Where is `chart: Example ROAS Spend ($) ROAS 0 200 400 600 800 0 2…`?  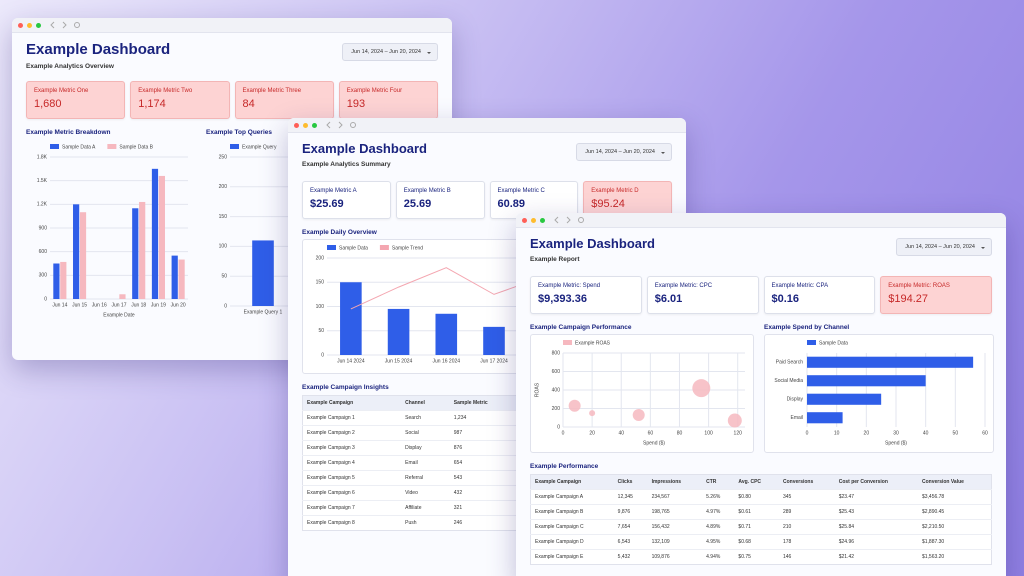
chart: Example ROAS Spend ($) ROAS 0 200 400 600 800 0 2… is located at coordinates (639, 393).